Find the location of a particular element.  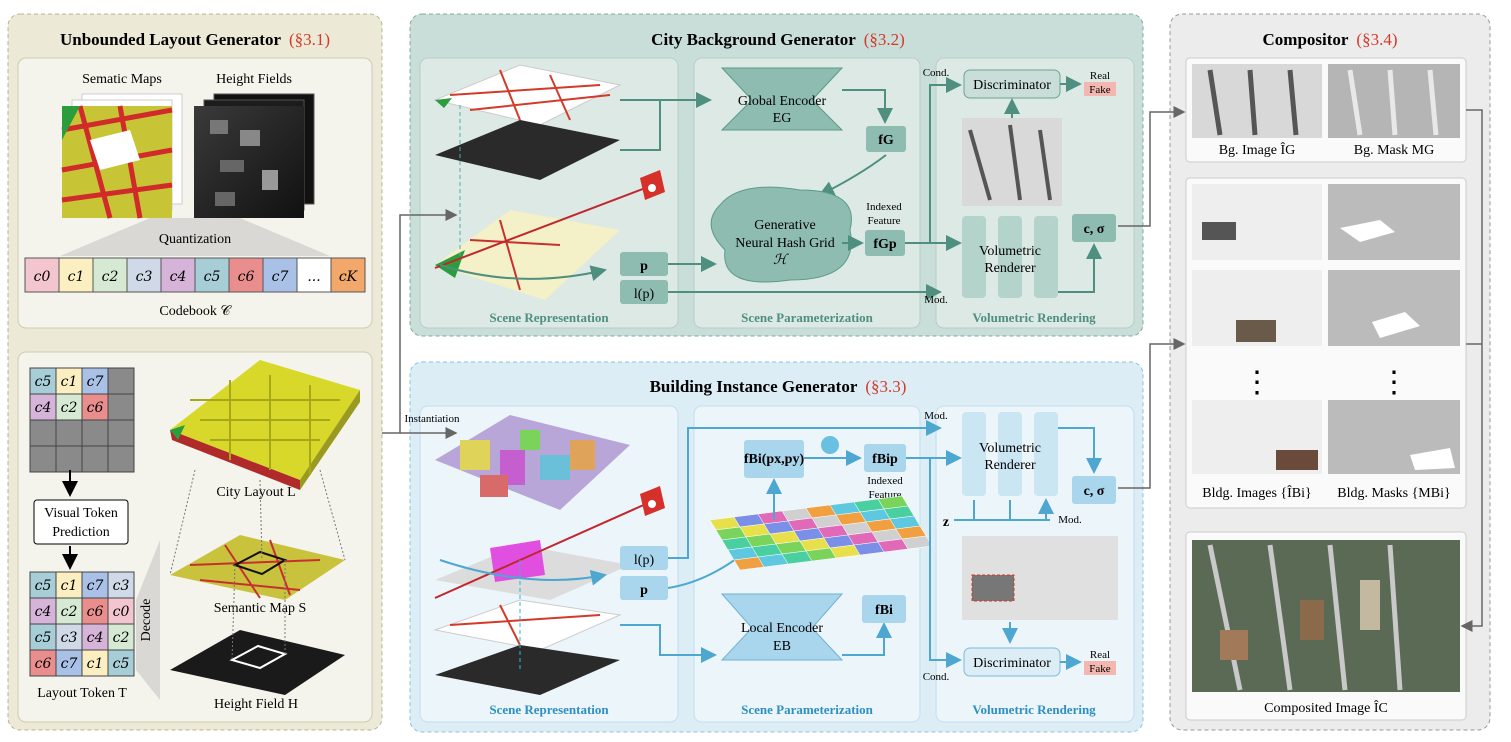

f-Bip-label: fBip is located at coordinates (885, 459).